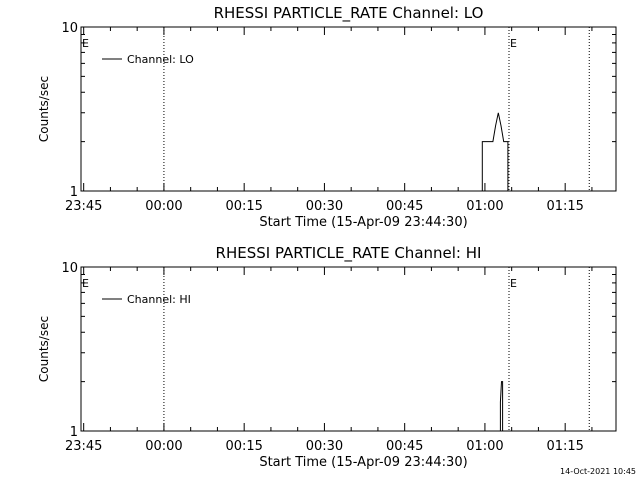  Describe the element at coordinates (160, 59) in the screenshot. I see `legend-entry: Channel: LO` at that location.